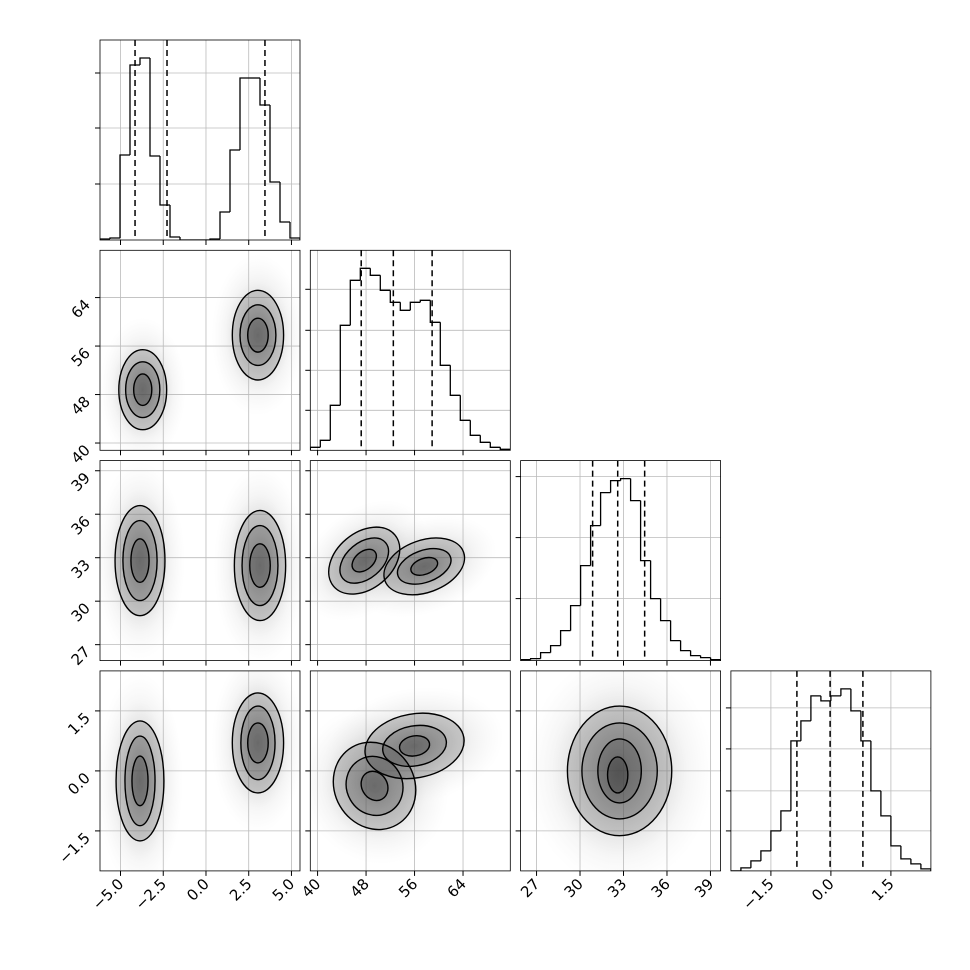  I want to click on y-tick-label: 36, so click(81, 525).